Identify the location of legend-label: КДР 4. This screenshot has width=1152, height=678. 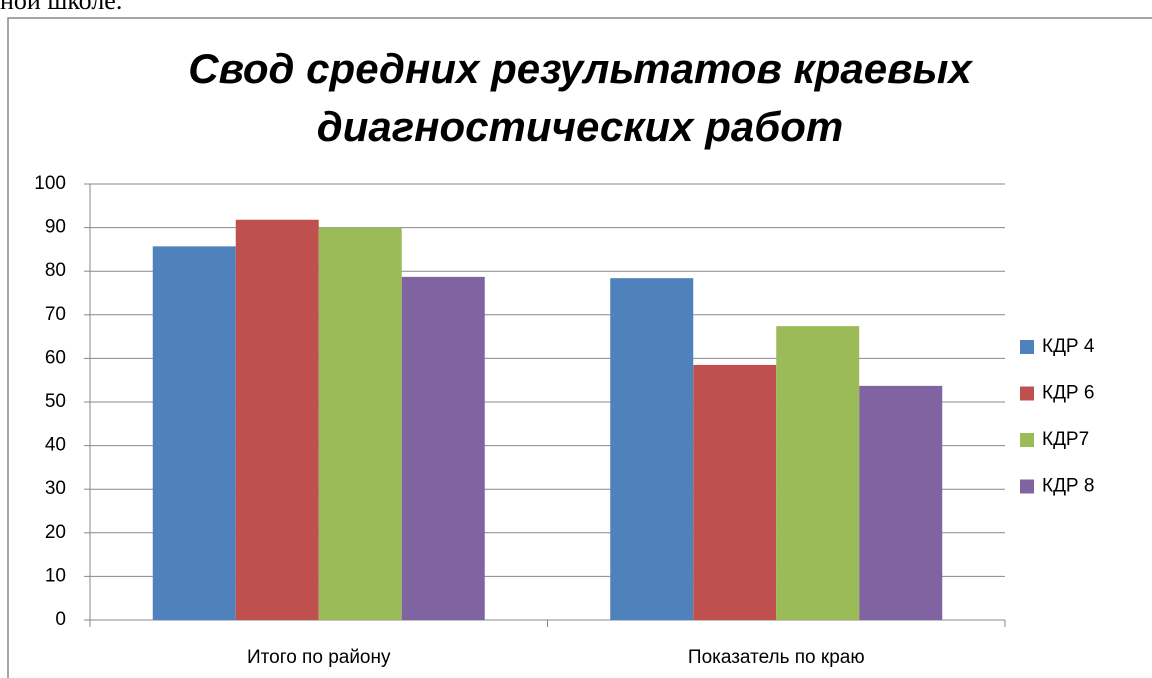
(1068, 346).